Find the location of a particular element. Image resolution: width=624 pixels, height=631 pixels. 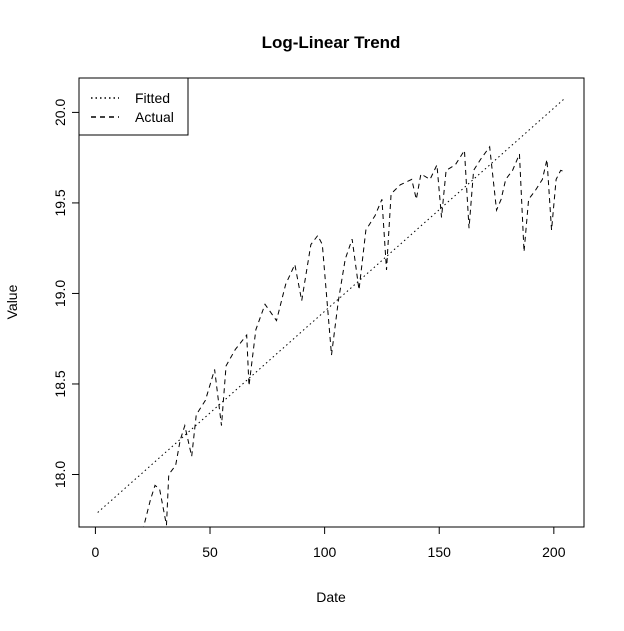

y-tick-label: 20.0 is located at coordinates (60, 112).